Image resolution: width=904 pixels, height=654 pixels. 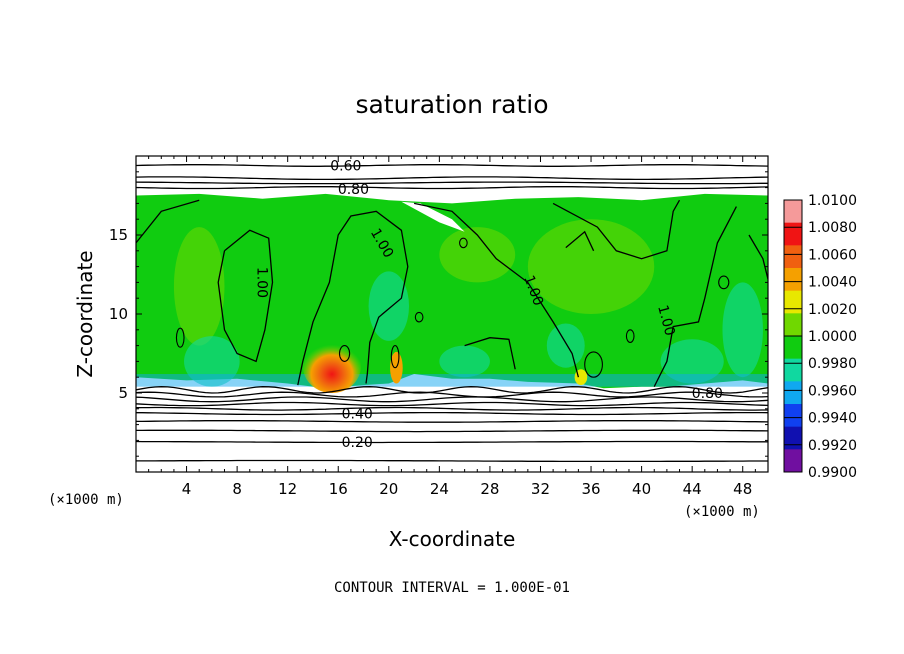 I want to click on y-tick-label: 15, so click(x=118, y=235).